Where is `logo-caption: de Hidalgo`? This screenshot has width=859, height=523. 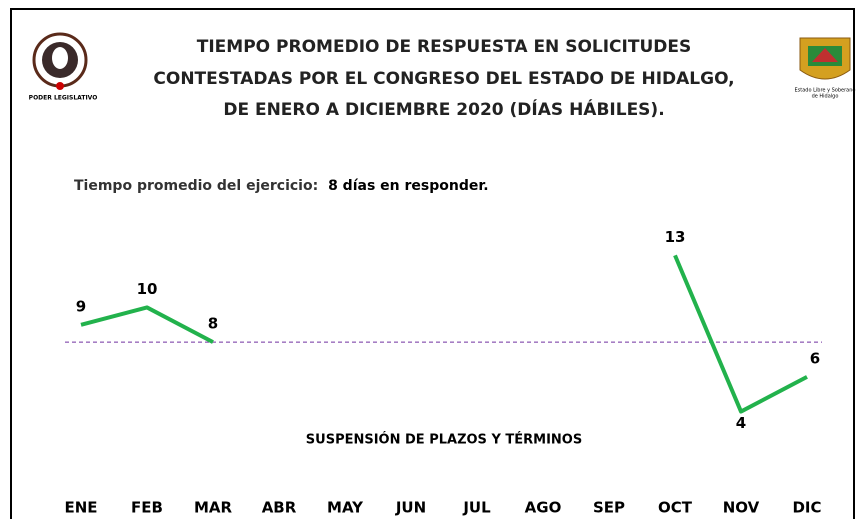 logo-caption: de Hidalgo is located at coordinates (825, 97).